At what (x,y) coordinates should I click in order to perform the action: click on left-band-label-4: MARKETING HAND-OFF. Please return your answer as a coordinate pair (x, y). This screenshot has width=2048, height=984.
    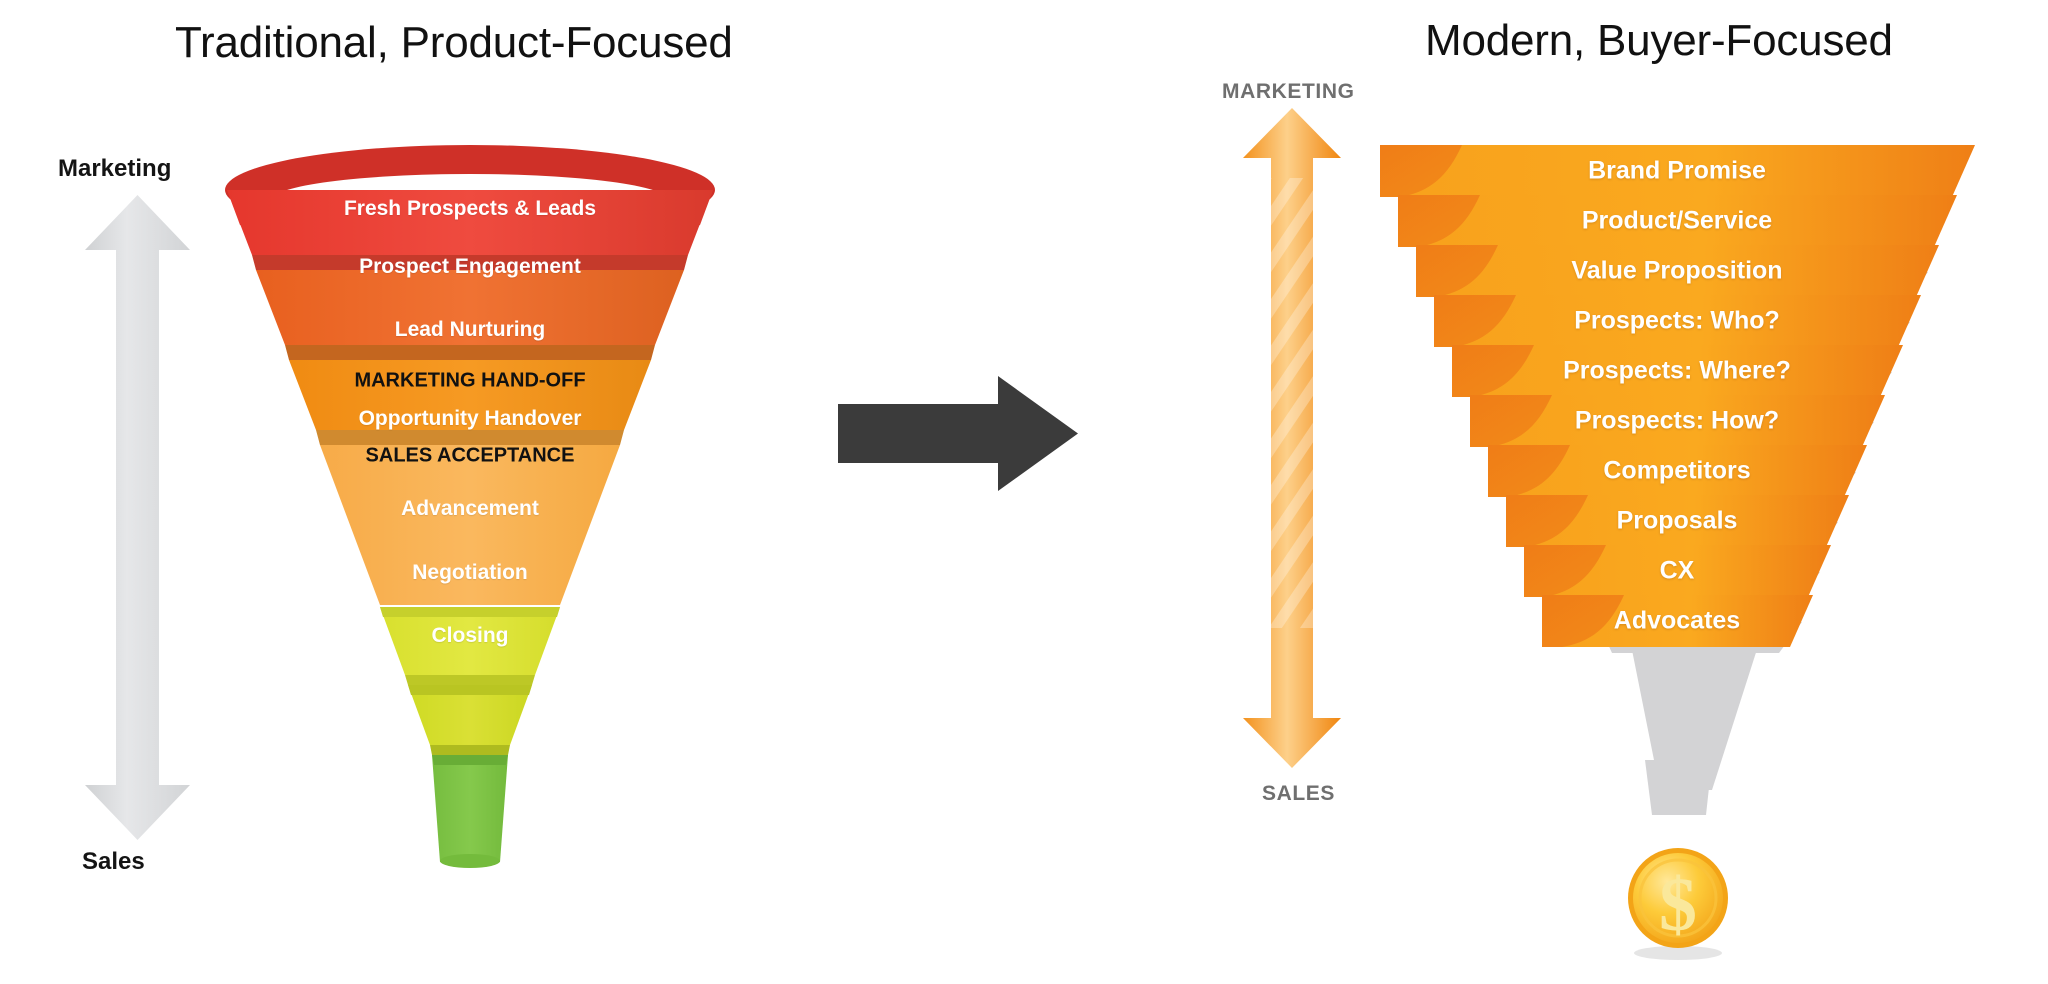
    Looking at the image, I should click on (470, 380).